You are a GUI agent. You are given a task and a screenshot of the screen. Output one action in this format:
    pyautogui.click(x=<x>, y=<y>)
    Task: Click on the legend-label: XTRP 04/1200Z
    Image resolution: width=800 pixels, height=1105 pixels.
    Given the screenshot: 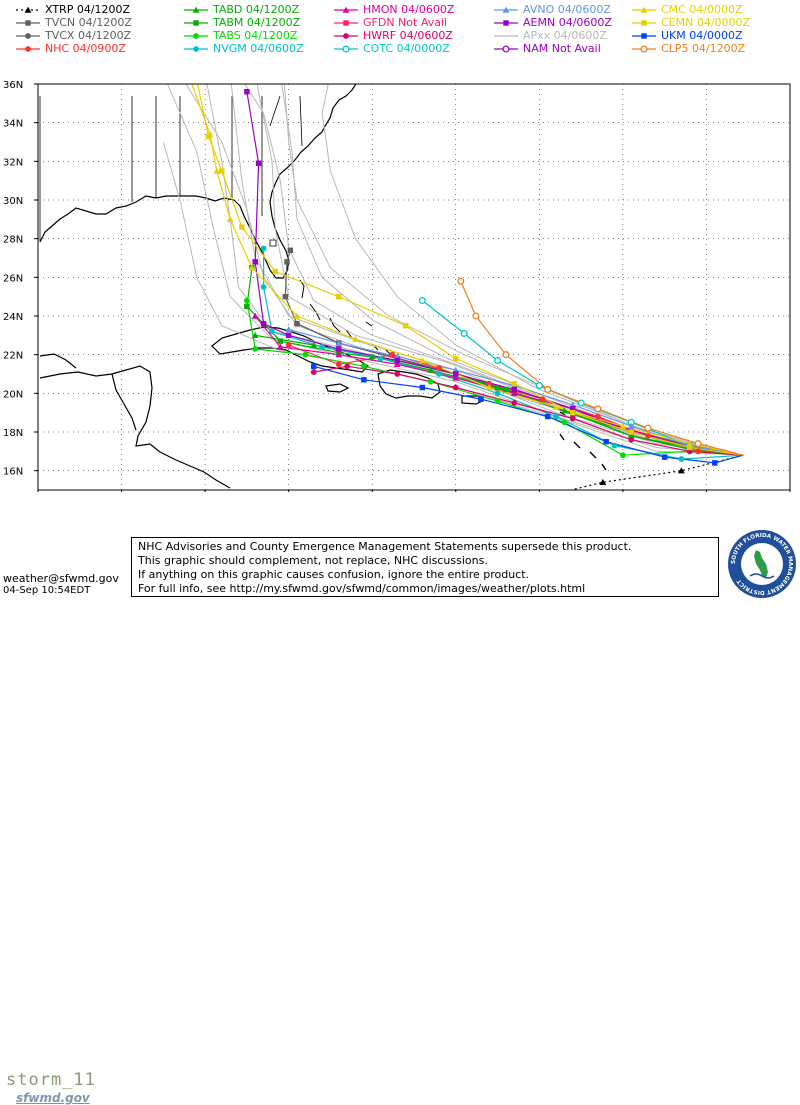 What is the action you would take?
    pyautogui.click(x=88, y=9)
    